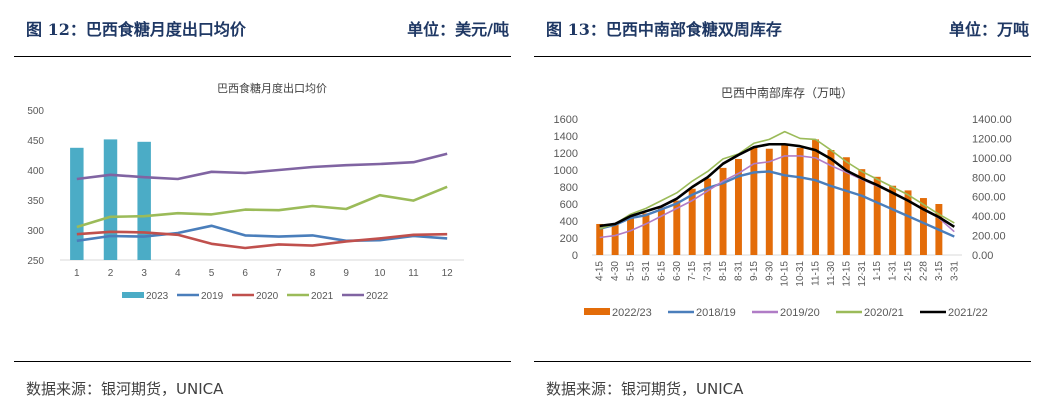  Describe the element at coordinates (144, 273) in the screenshot. I see `x-tick-label: 3` at that location.